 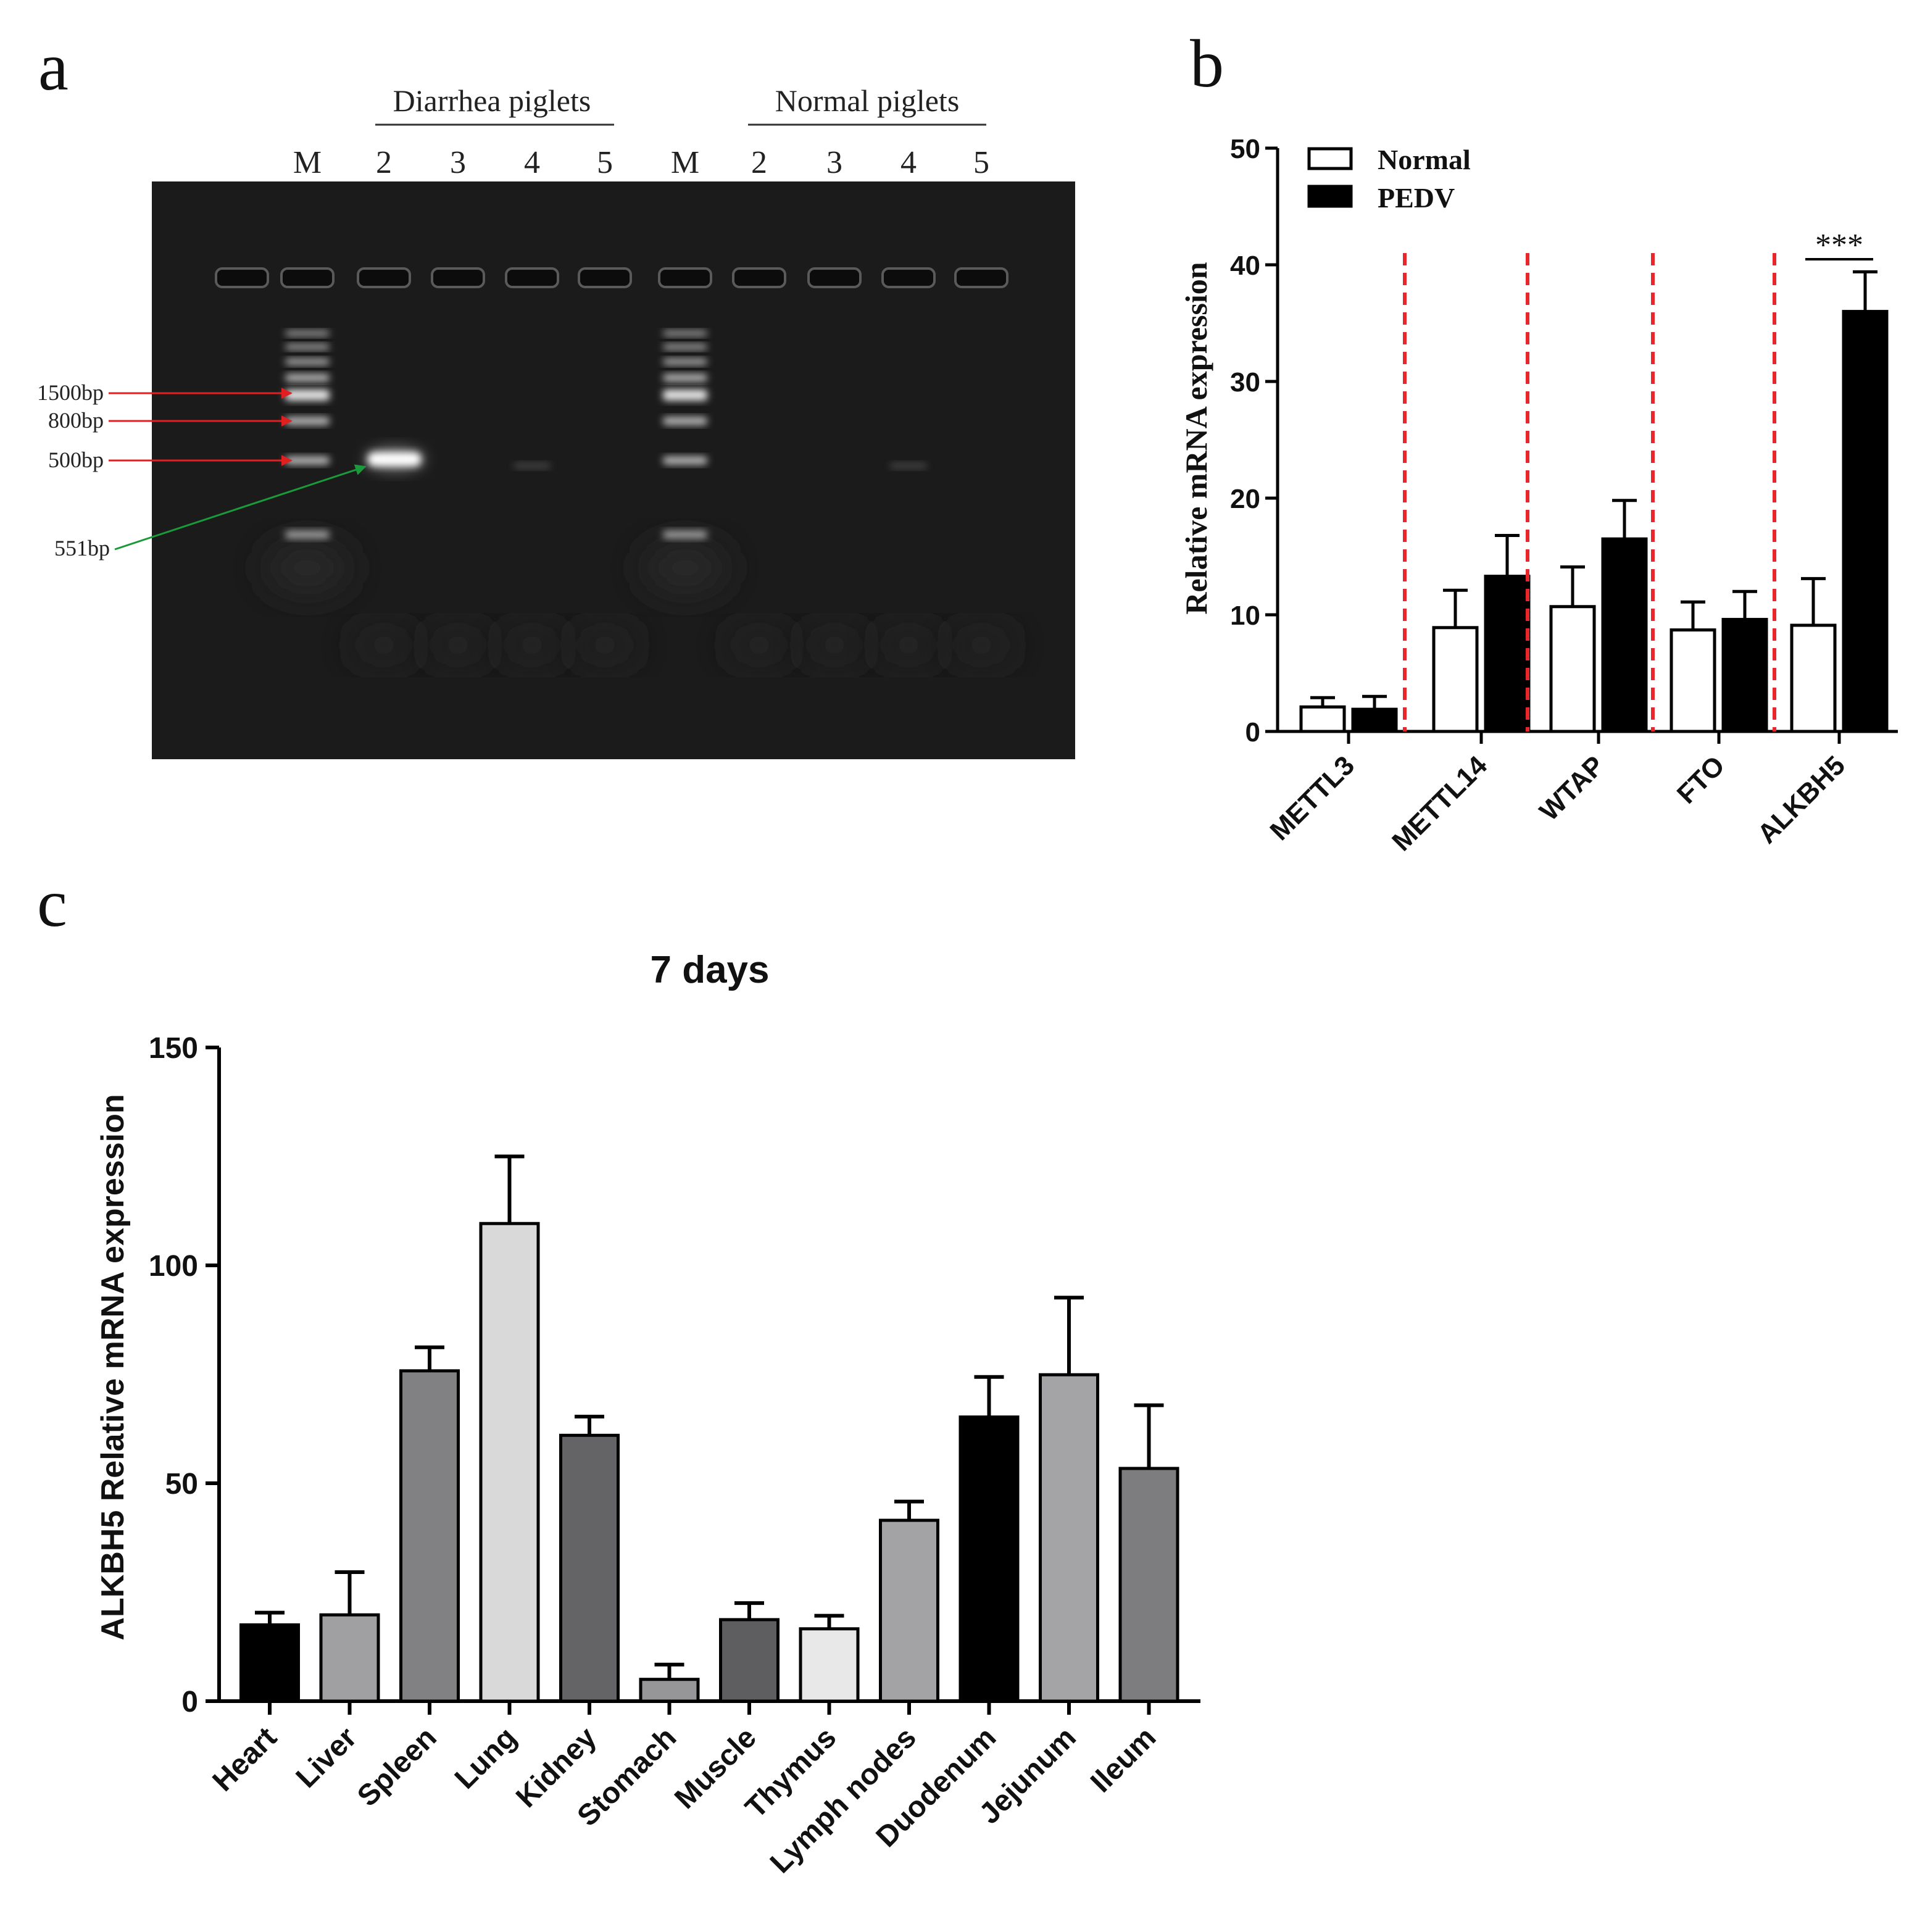 What do you see at coordinates (1245, 499) in the screenshot?
I see `panel-b-ytick-label-2: 20` at bounding box center [1245, 499].